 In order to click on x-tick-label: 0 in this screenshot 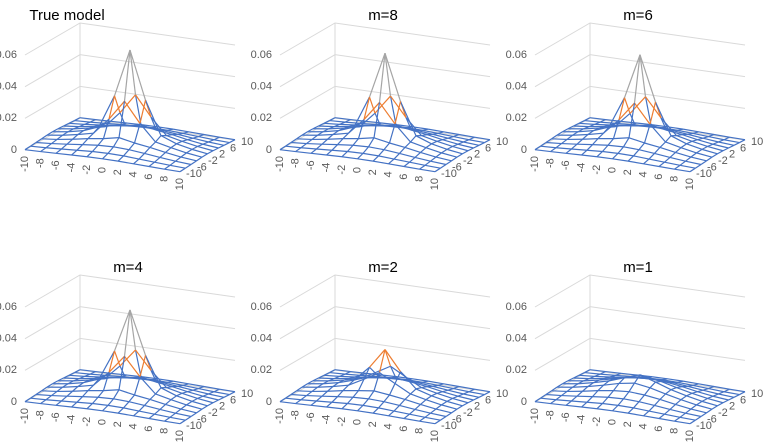, I will do `click(612, 422)`.